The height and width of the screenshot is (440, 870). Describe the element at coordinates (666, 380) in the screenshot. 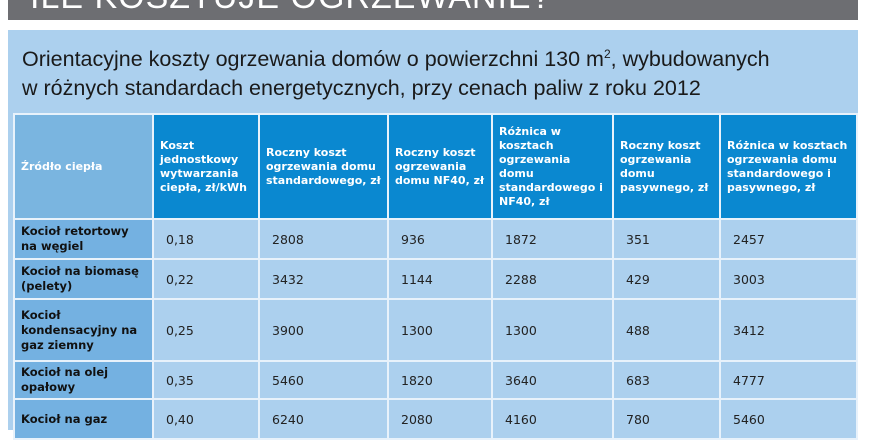

I see `value-cell: 683` at that location.